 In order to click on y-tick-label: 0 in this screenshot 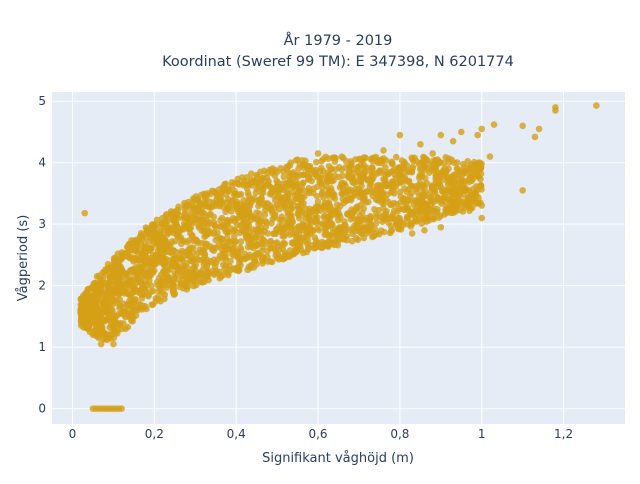, I will do `click(42, 409)`.